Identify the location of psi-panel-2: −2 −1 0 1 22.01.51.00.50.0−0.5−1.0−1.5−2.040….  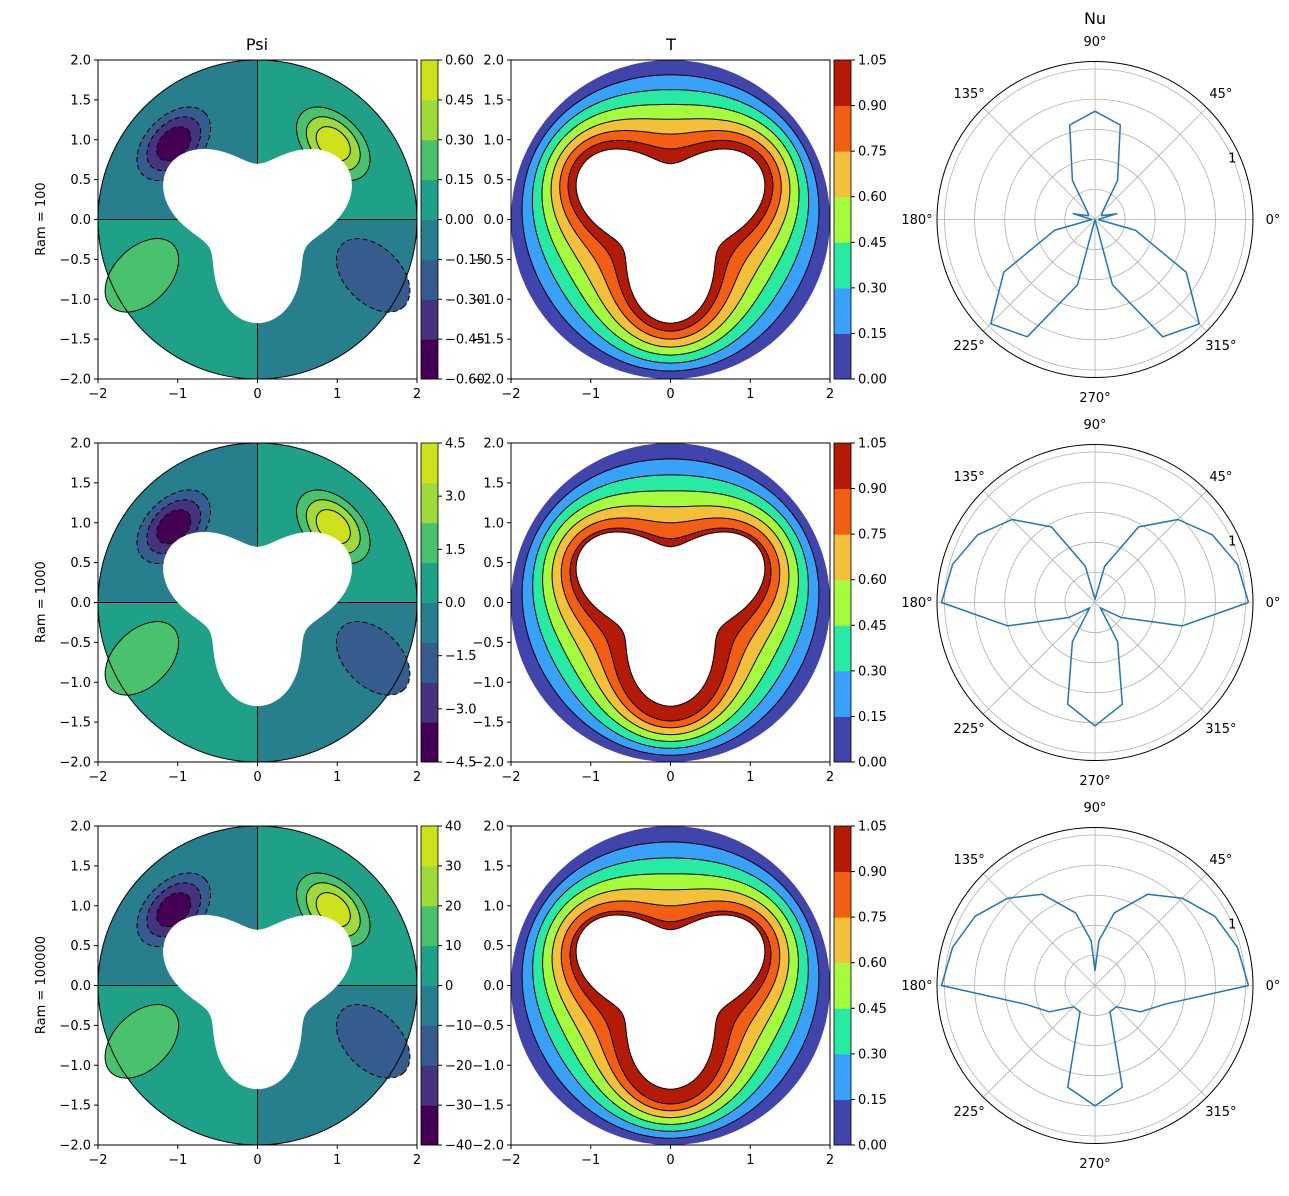
(265, 994).